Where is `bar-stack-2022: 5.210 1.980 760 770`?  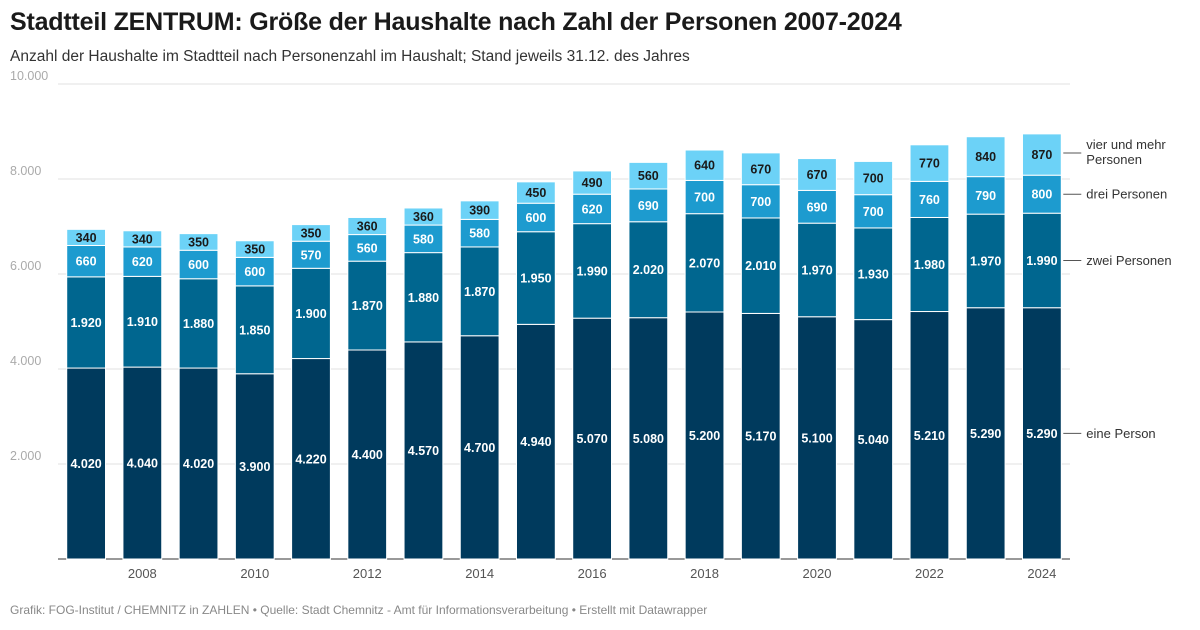 bar-stack-2022: 5.210 1.980 760 770 is located at coordinates (929, 352).